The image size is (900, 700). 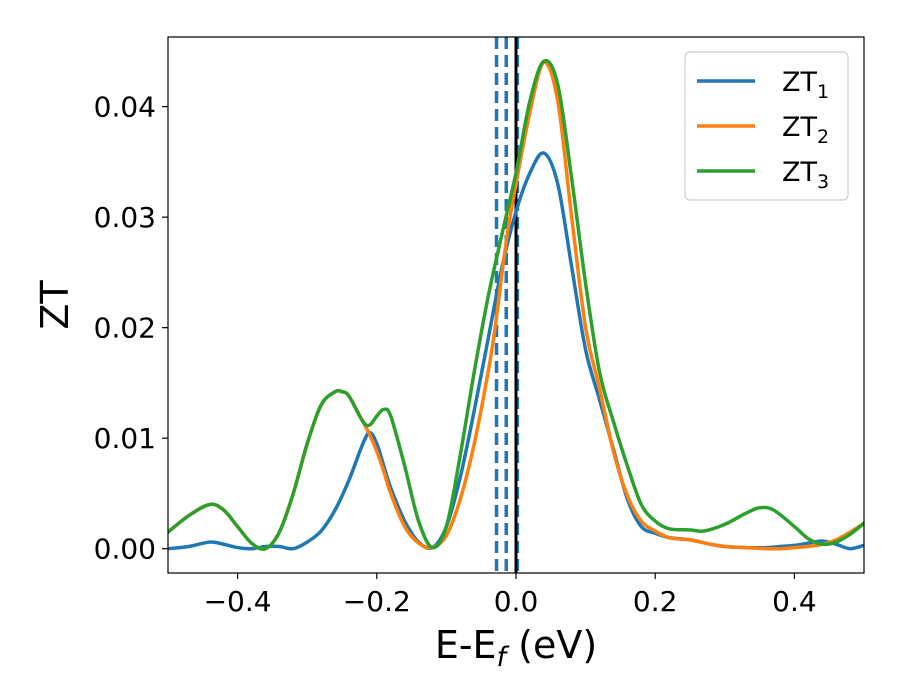 What do you see at coordinates (125, 328) in the screenshot?
I see `y-tick-label: 0.02` at bounding box center [125, 328].